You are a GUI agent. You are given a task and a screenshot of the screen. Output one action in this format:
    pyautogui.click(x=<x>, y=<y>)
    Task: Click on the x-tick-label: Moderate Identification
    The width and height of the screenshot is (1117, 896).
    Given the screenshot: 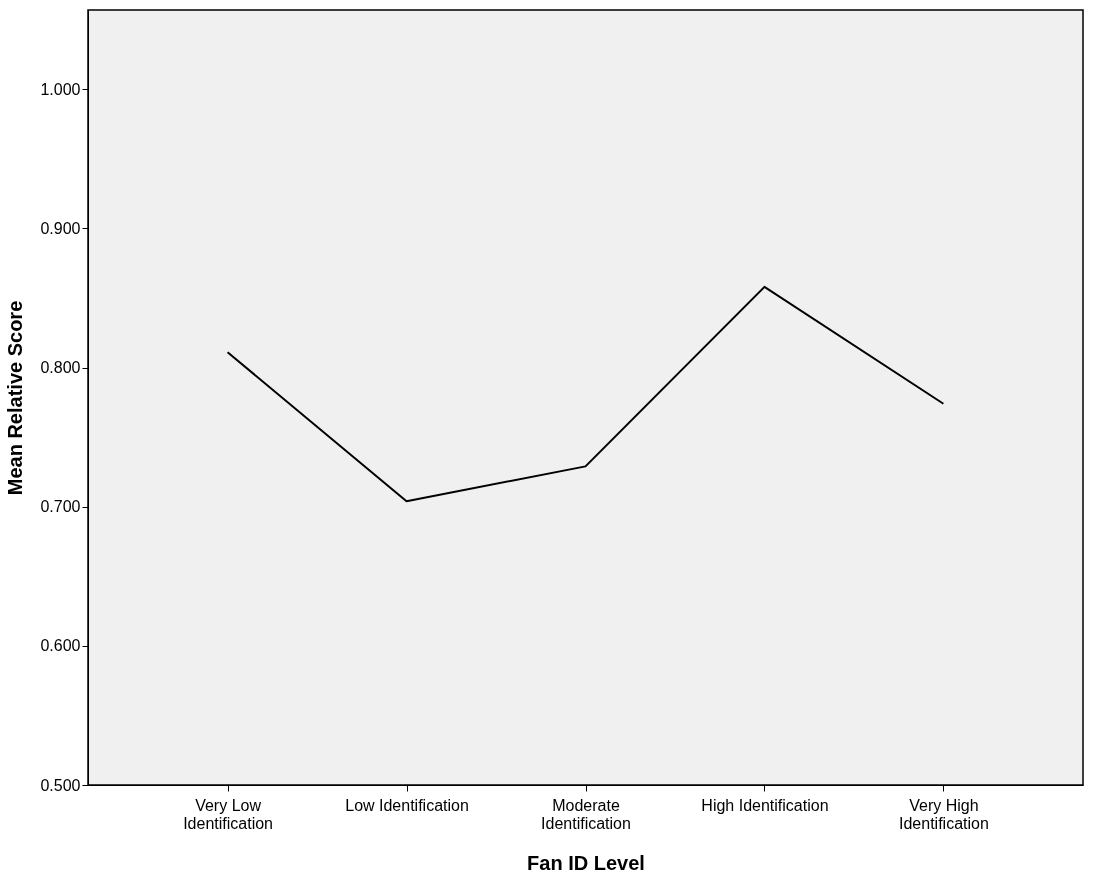 What is the action you would take?
    pyautogui.click(x=586, y=814)
    